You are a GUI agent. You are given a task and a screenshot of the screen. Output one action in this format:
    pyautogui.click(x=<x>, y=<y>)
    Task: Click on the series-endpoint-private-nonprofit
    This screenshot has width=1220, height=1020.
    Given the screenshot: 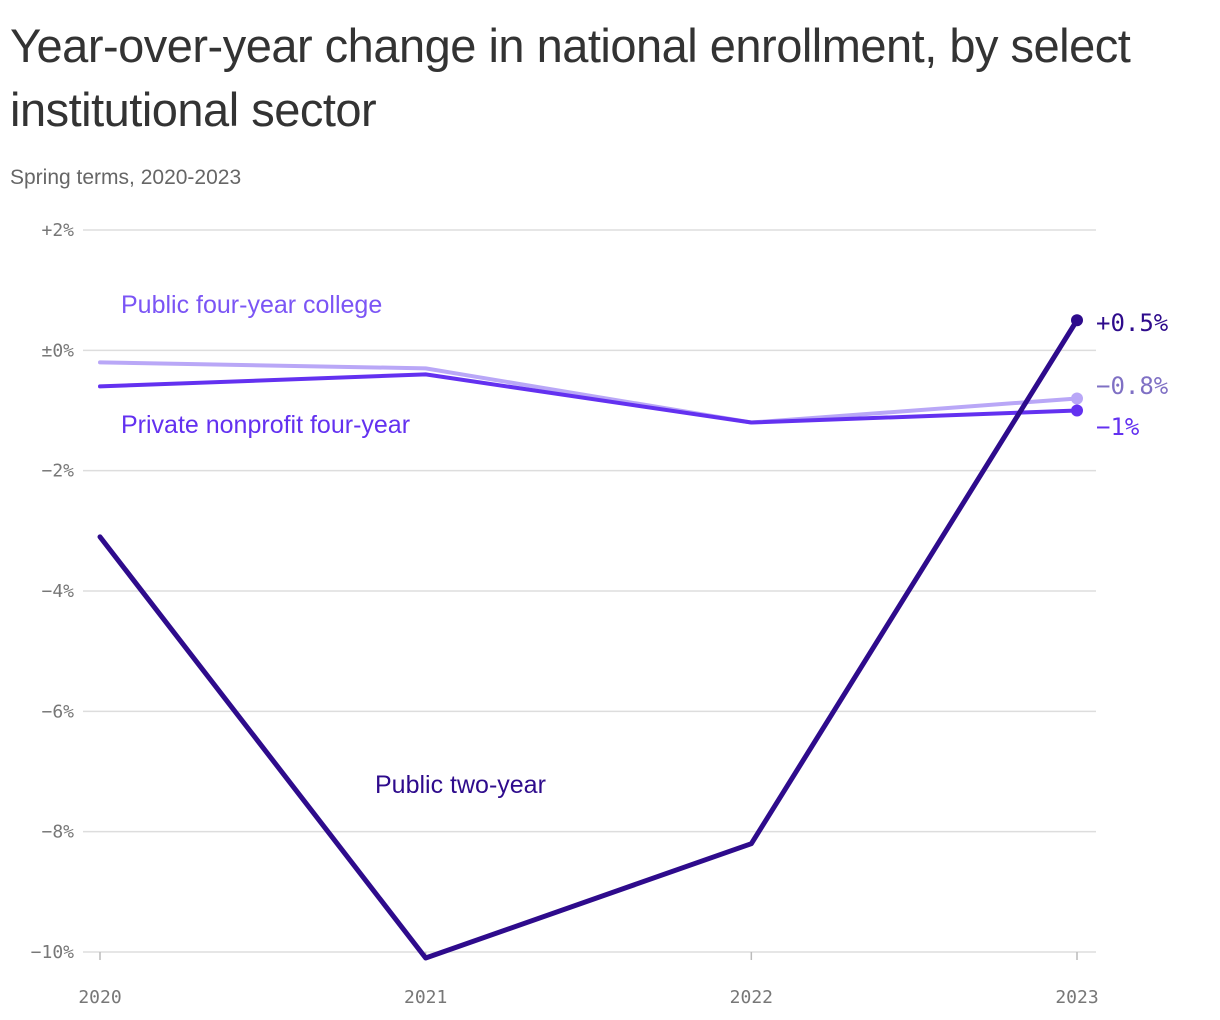 What is the action you would take?
    pyautogui.click(x=1077, y=410)
    